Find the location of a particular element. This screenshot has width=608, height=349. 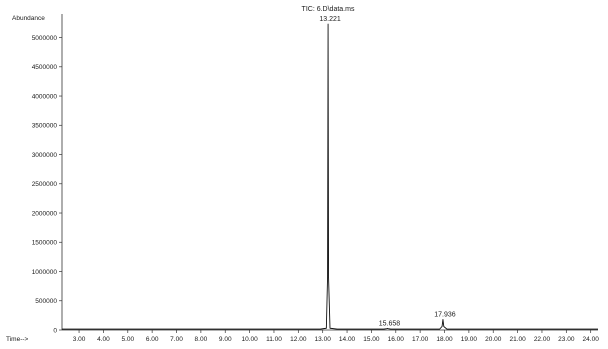

y-tick-label: 4500000 is located at coordinates (45, 67).